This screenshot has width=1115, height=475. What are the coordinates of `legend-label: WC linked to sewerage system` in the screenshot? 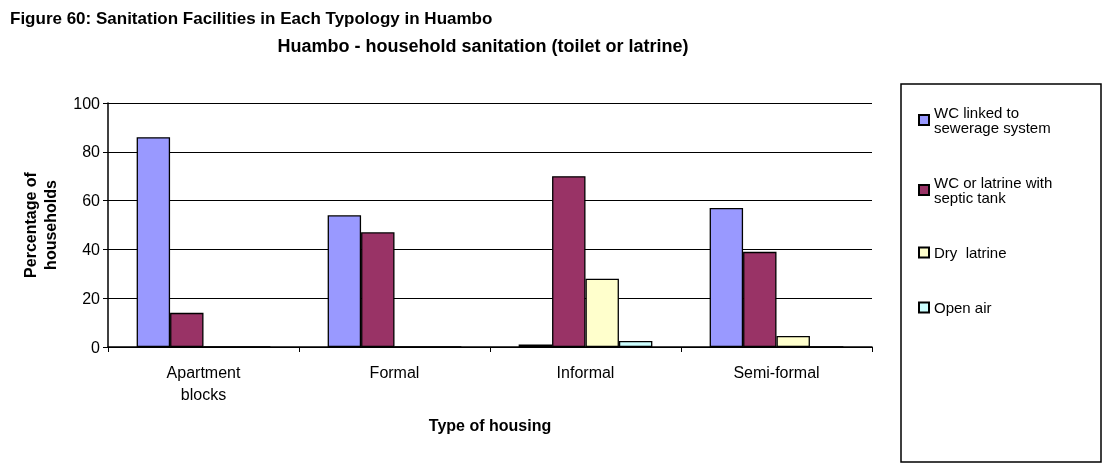 It's located at (992, 120).